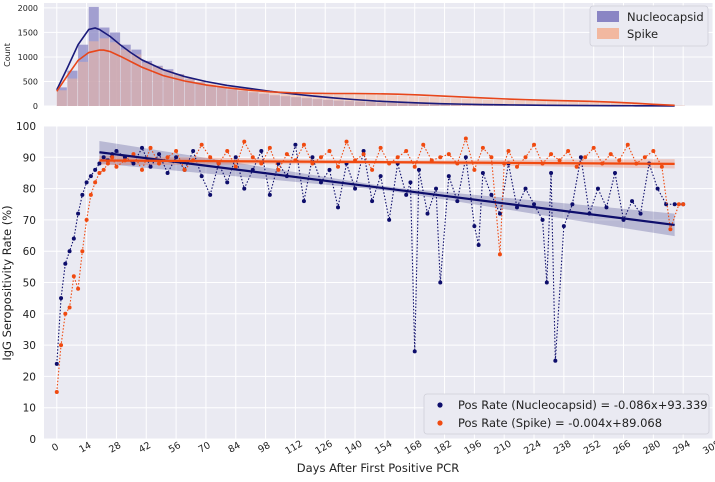 The image size is (715, 482). What do you see at coordinates (413, 448) in the screenshot?
I see `x-tick-label: 168` at bounding box center [413, 448].